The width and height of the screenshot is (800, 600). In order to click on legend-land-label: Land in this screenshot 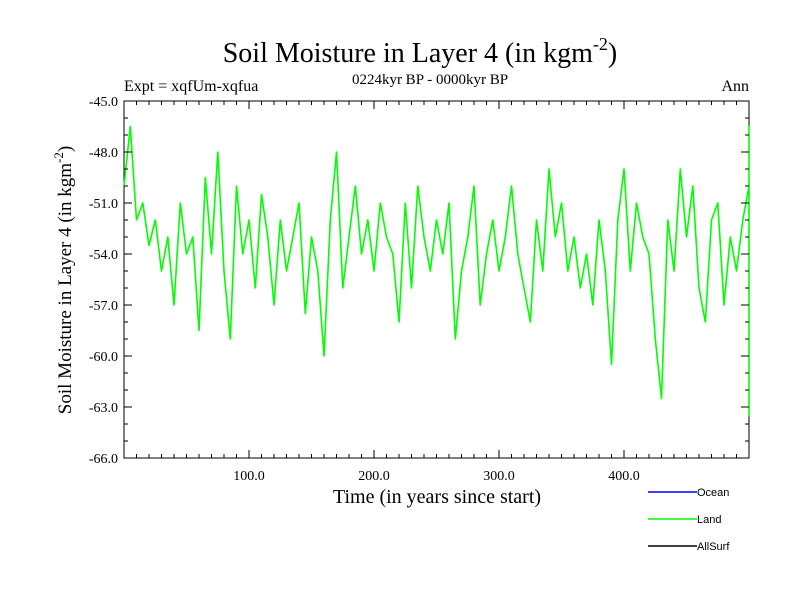, I will do `click(709, 520)`.